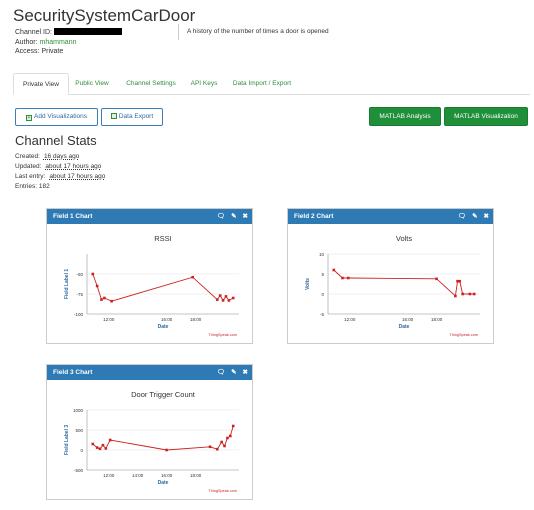 Image resolution: width=534 pixels, height=510 pixels. Describe the element at coordinates (138, 475) in the screenshot. I see `x-tick-label: 14:00` at that location.